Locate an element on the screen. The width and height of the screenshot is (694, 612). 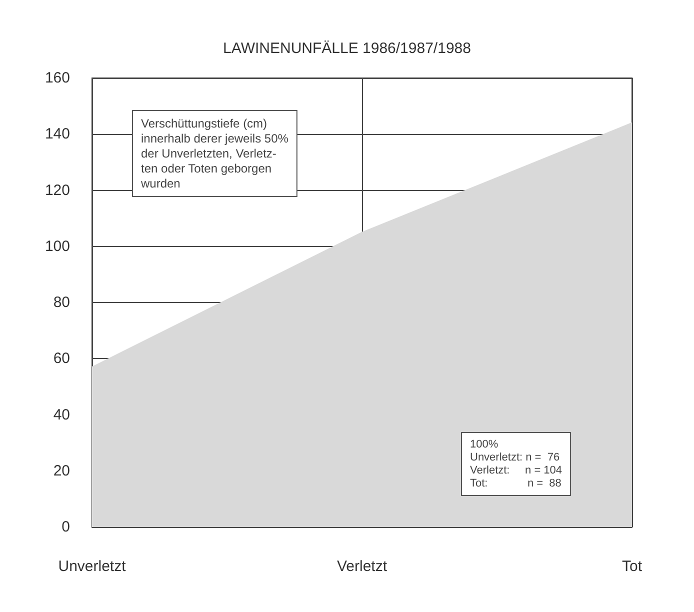
y-tick-label: 0 is located at coordinates (66, 527).